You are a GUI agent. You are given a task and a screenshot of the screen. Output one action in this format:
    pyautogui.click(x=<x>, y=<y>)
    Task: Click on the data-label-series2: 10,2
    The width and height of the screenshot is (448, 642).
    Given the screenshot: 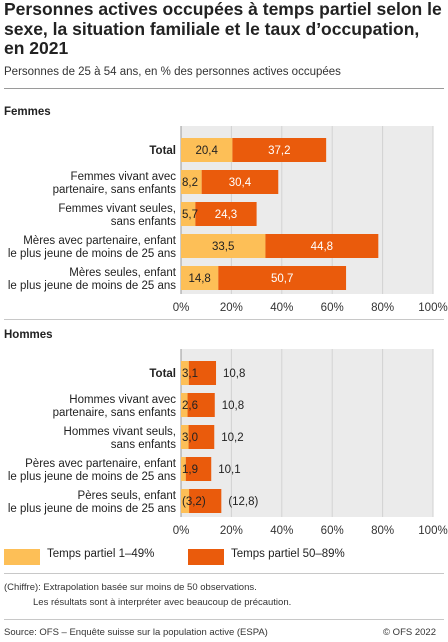 What is the action you would take?
    pyautogui.click(x=232, y=438)
    